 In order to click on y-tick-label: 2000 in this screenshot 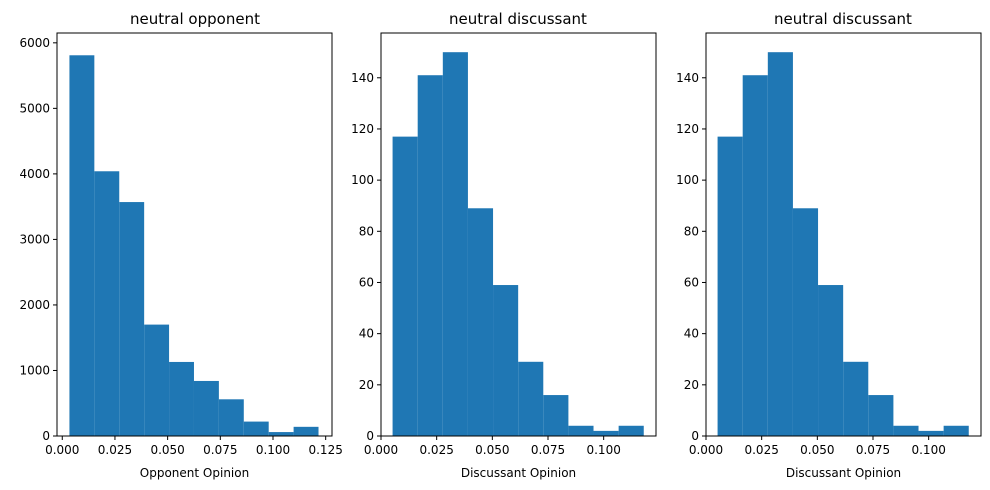, I will do `click(34, 305)`.